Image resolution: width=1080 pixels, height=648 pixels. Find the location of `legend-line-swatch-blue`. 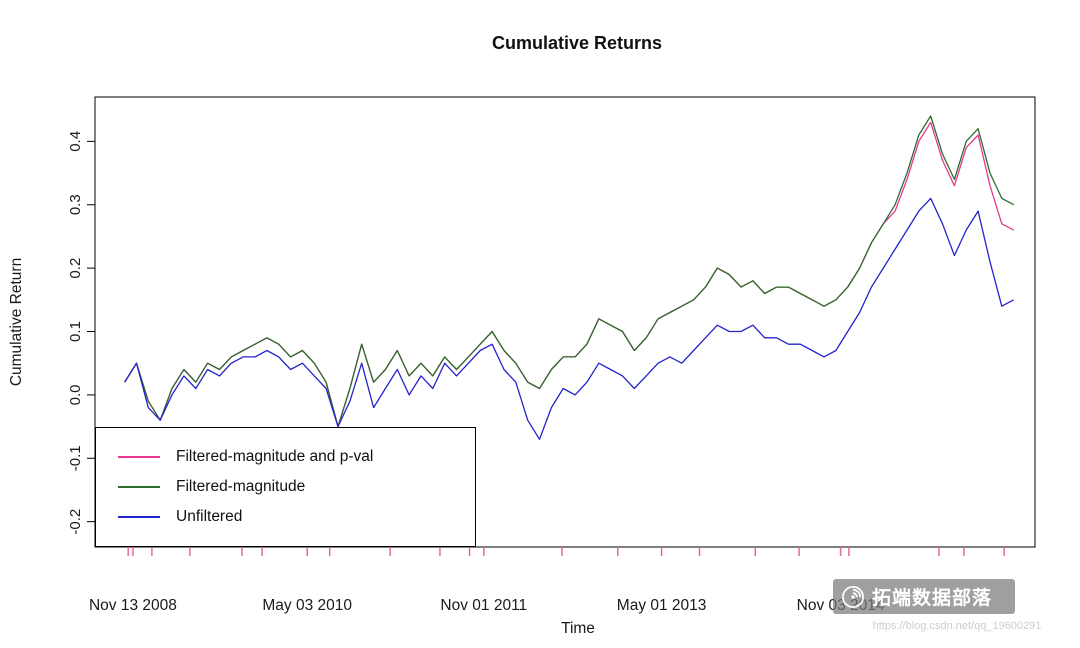

legend-line-swatch-blue is located at coordinates (139, 517).